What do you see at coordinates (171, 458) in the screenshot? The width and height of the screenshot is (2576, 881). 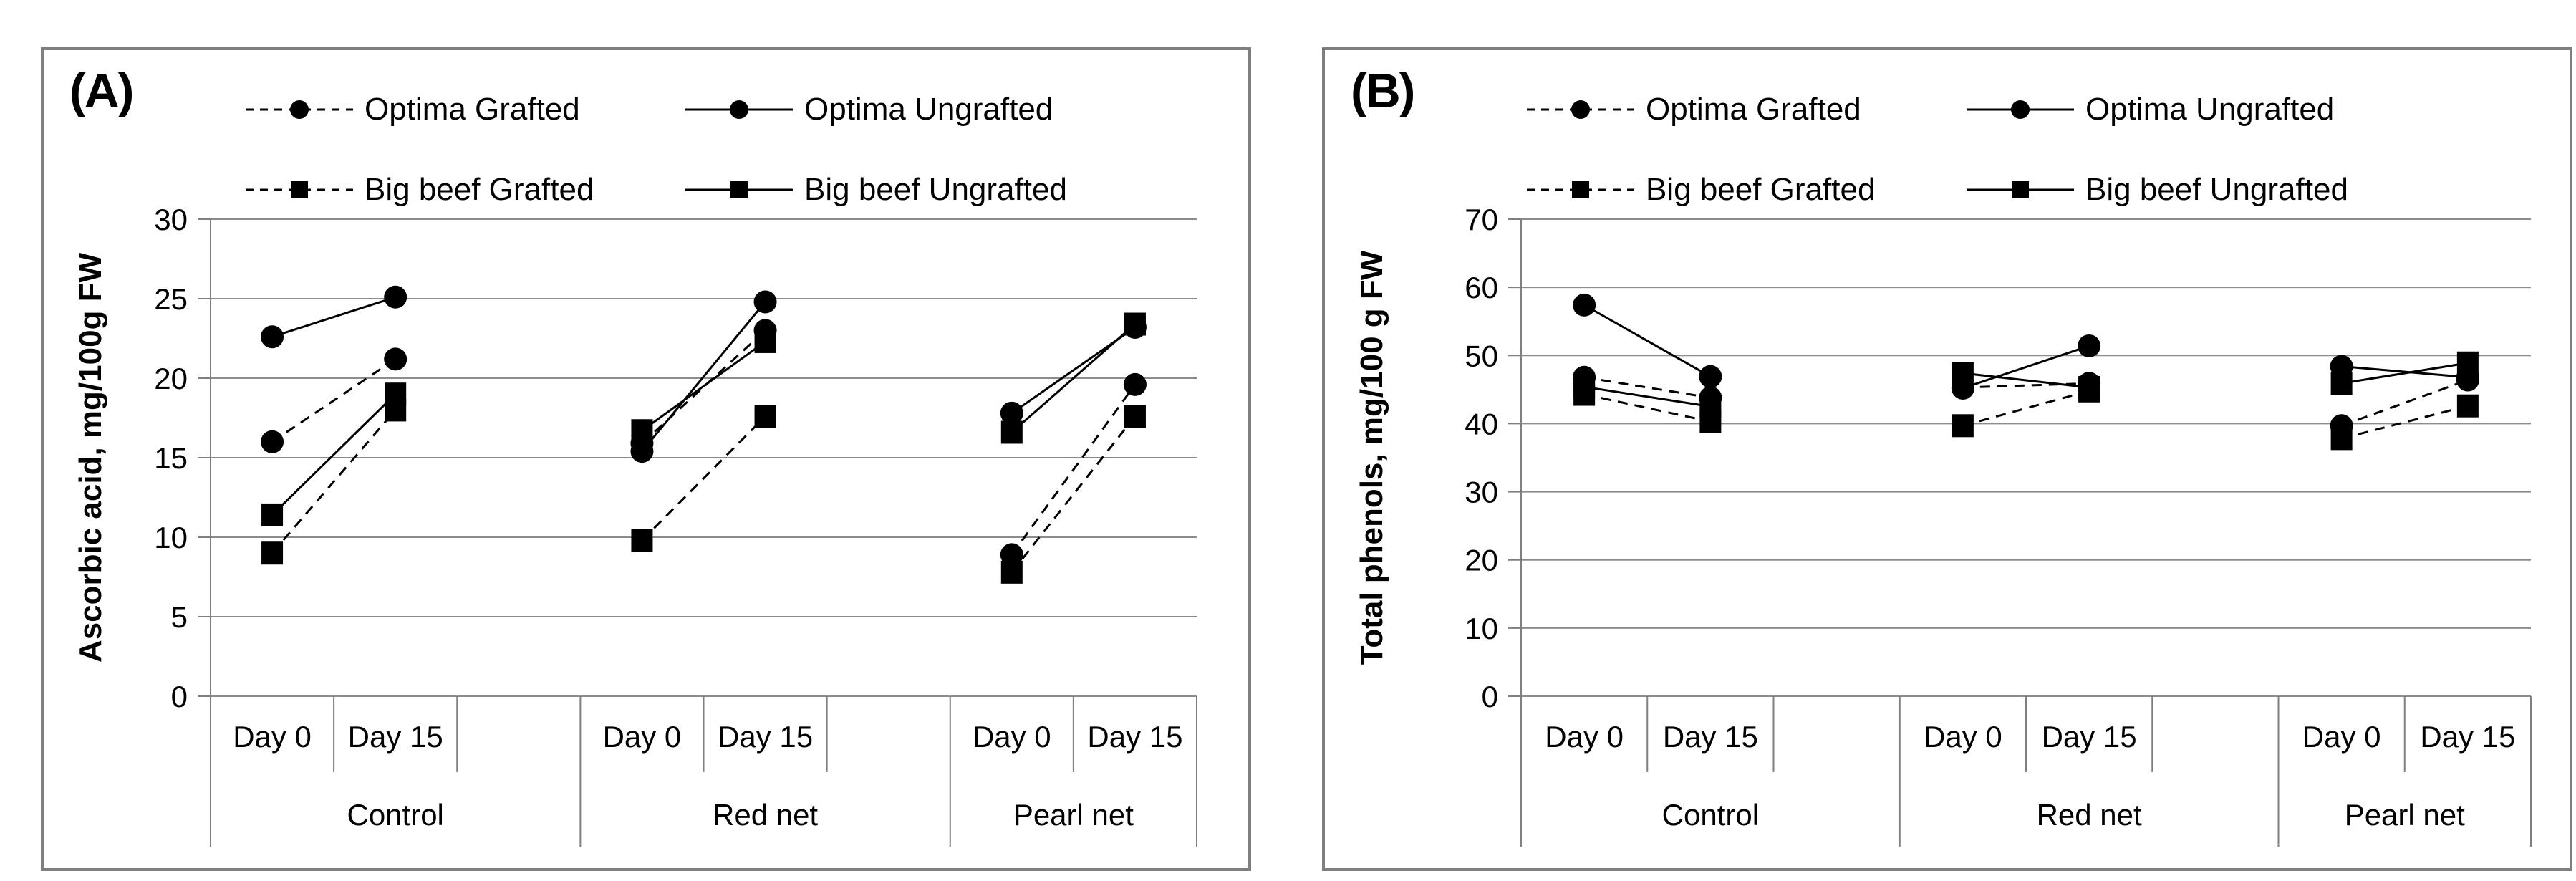 I see `y-tick-label: 15` at bounding box center [171, 458].